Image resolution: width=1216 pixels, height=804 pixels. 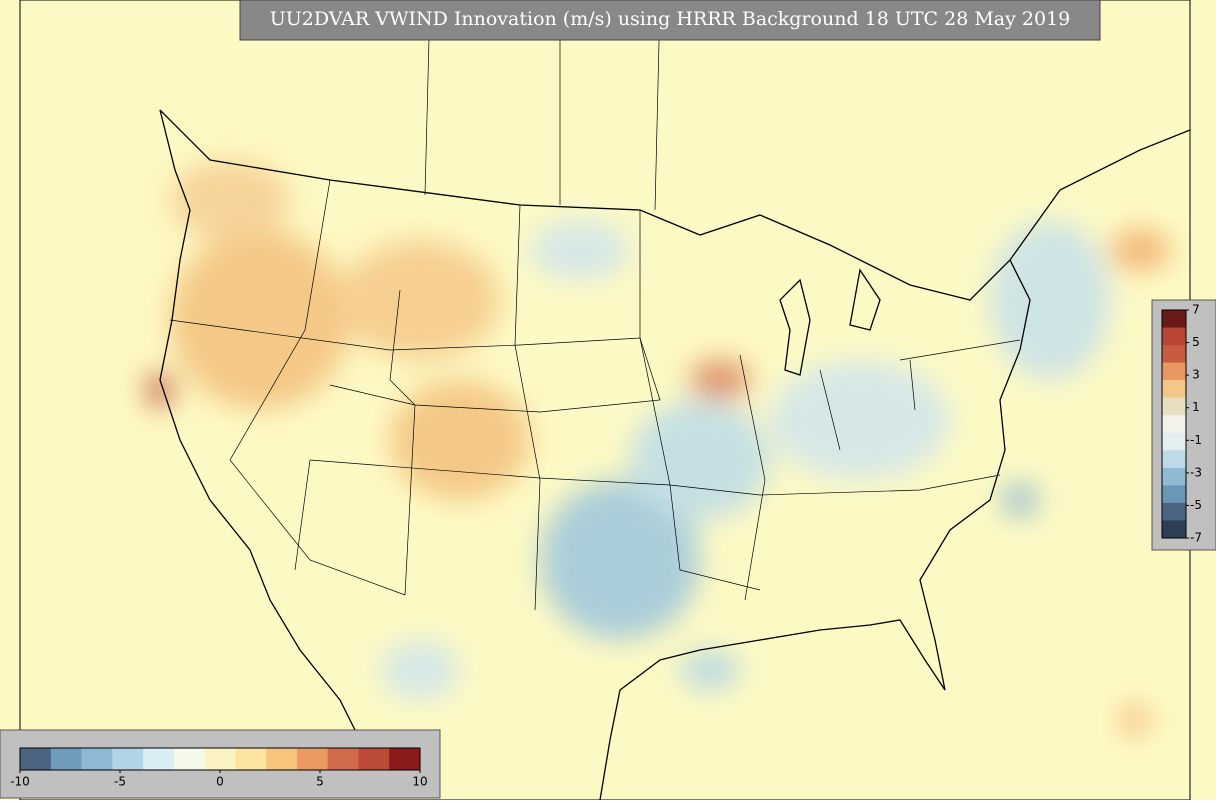 I want to click on colorbar-tick-label: -3, so click(x=1196, y=472).